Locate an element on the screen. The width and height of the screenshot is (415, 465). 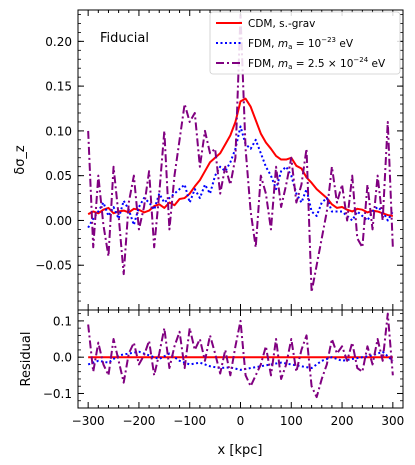
x-tick-label: 200 is located at coordinates (342, 421).